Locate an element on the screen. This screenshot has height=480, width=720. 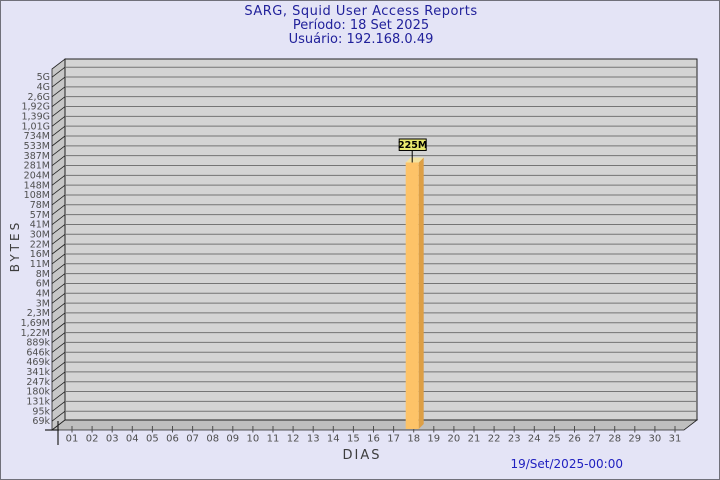
y-tick-label: 646k is located at coordinates (38, 352).